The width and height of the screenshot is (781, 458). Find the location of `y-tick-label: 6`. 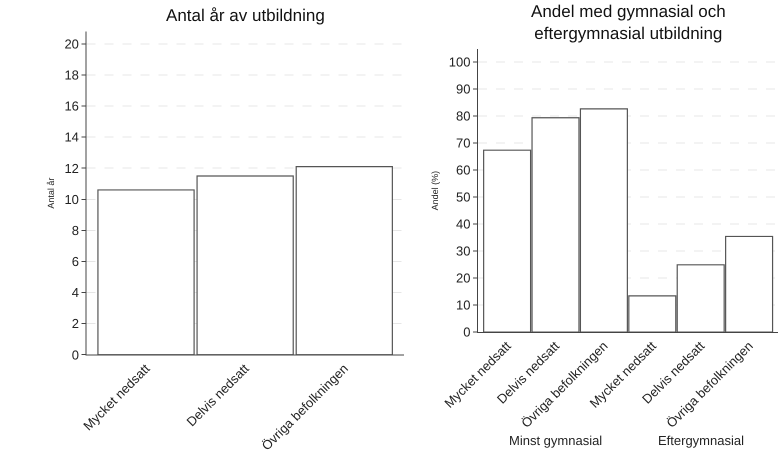

y-tick-label: 6 is located at coordinates (75, 261).